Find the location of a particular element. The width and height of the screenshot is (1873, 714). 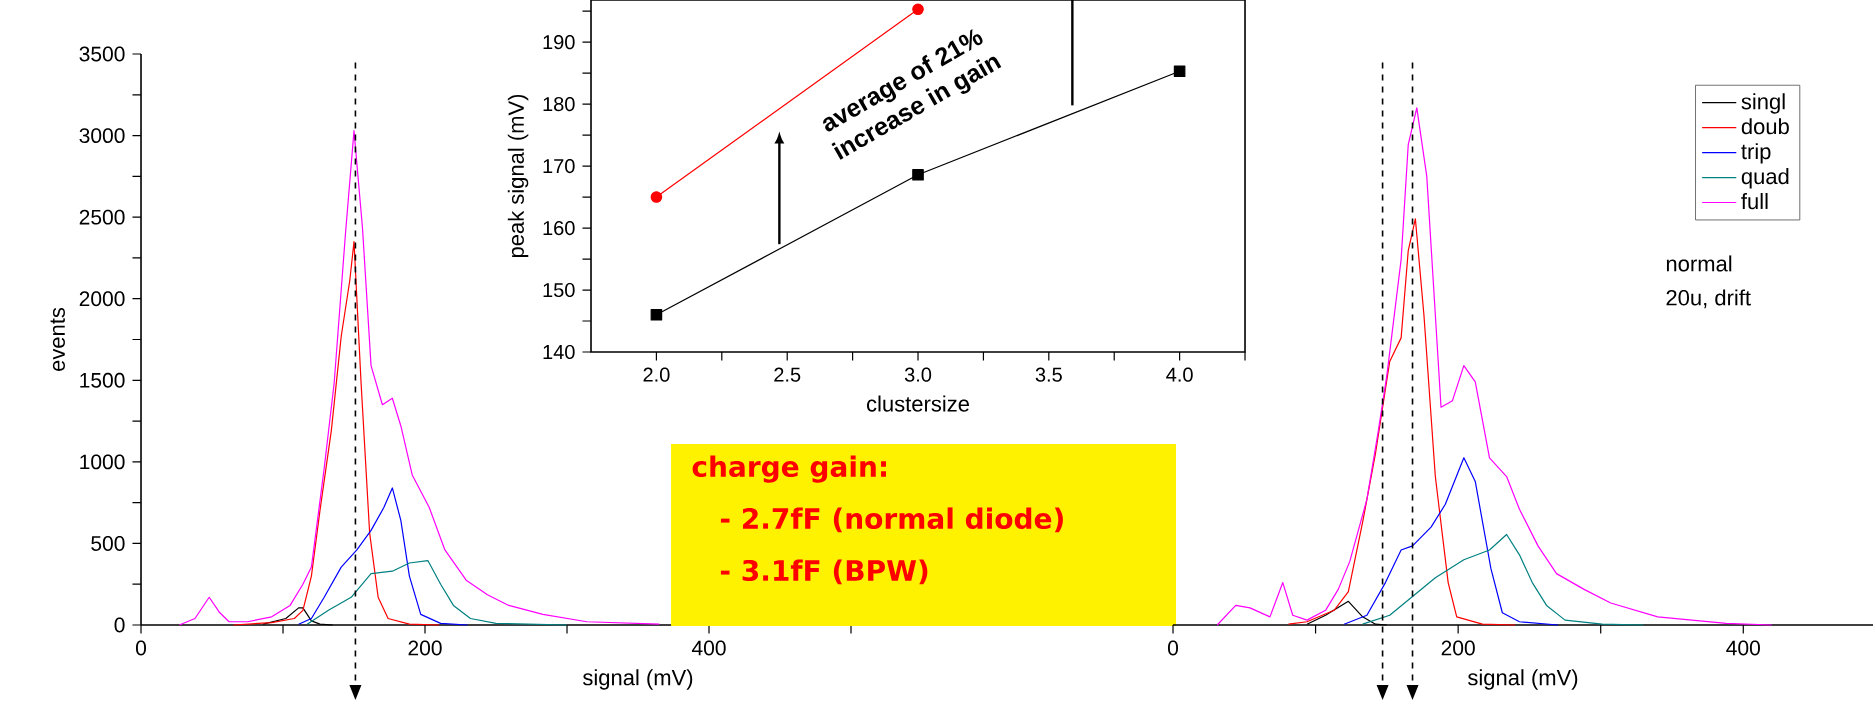

y-tick-label: 3000 is located at coordinates (102, 136).